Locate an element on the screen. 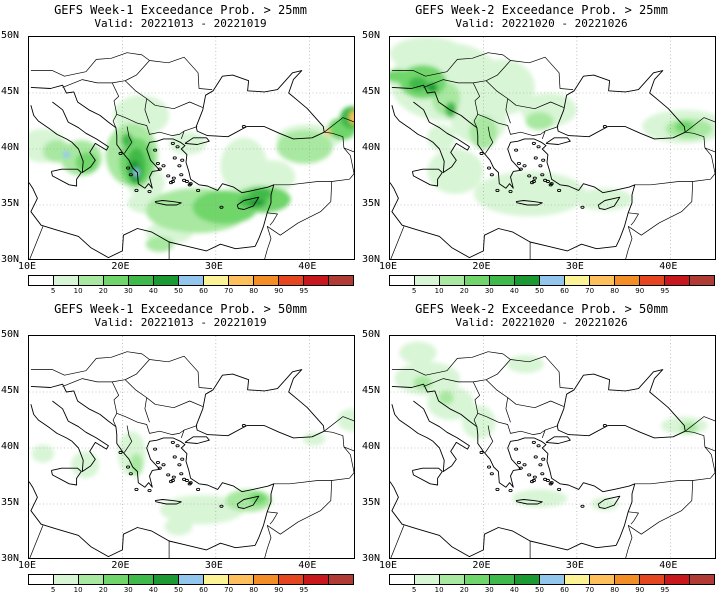  latitude-label: 45N is located at coordinates (371, 91).